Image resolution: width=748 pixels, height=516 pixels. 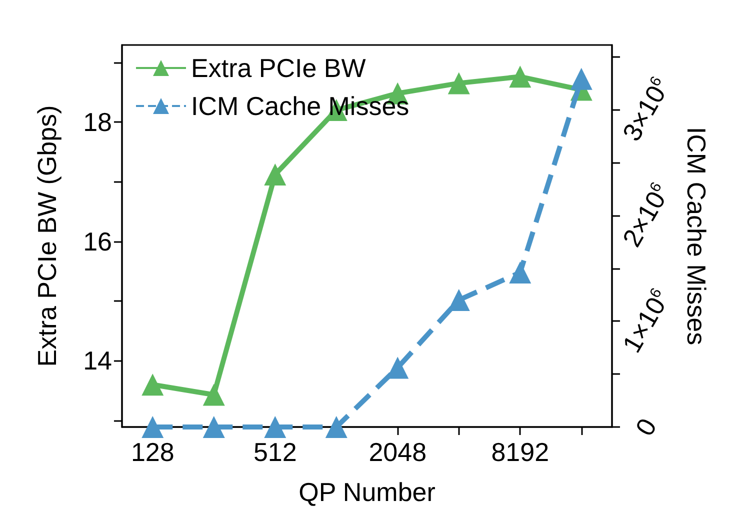 I want to click on x-tick-label: 128, so click(x=152, y=452).